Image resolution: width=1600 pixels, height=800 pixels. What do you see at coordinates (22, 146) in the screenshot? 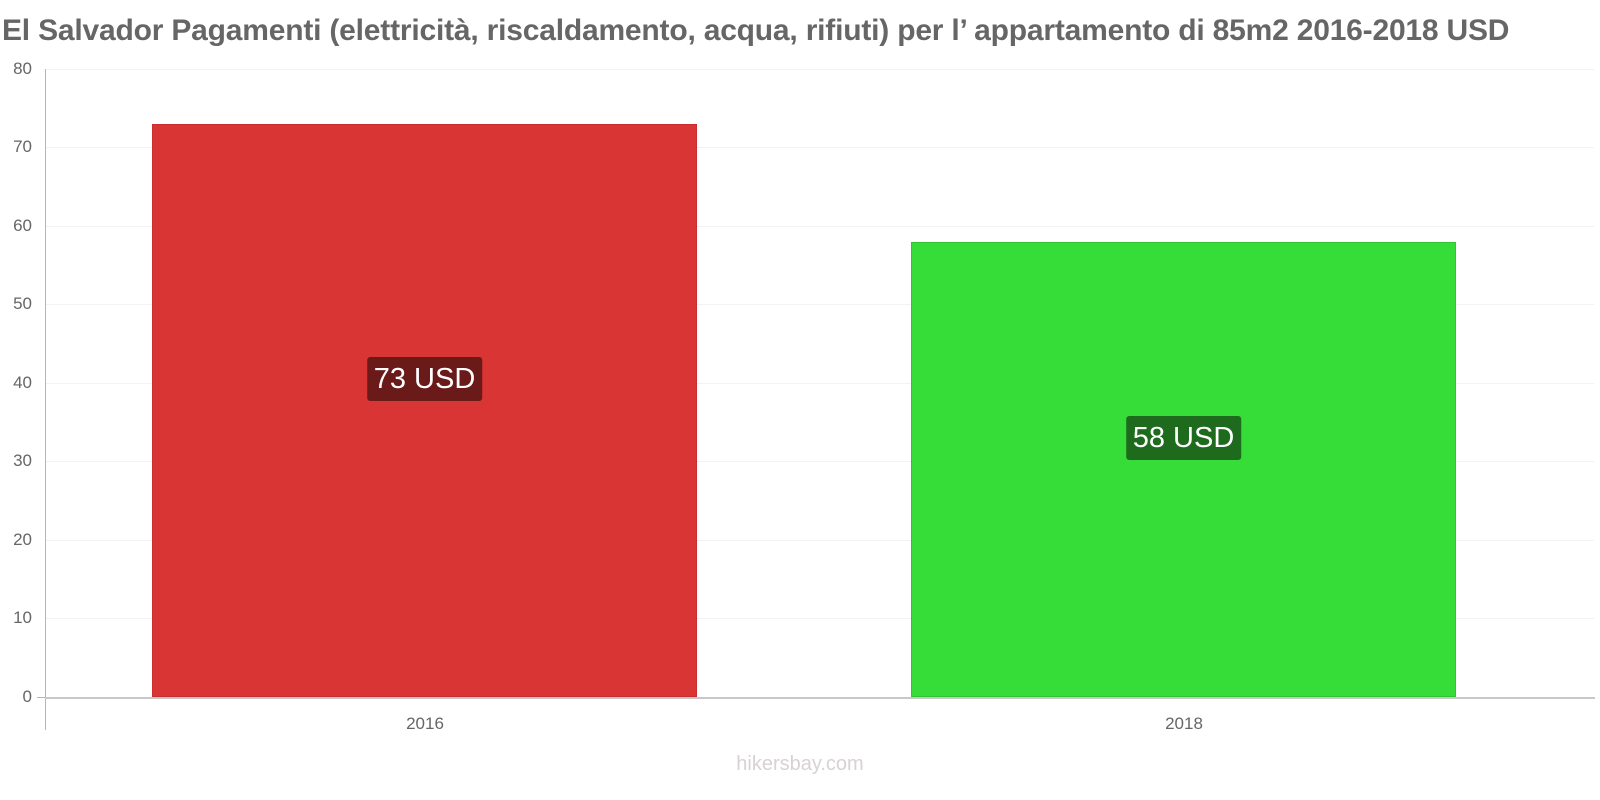
I see `y-tick-label: 70` at bounding box center [22, 146].